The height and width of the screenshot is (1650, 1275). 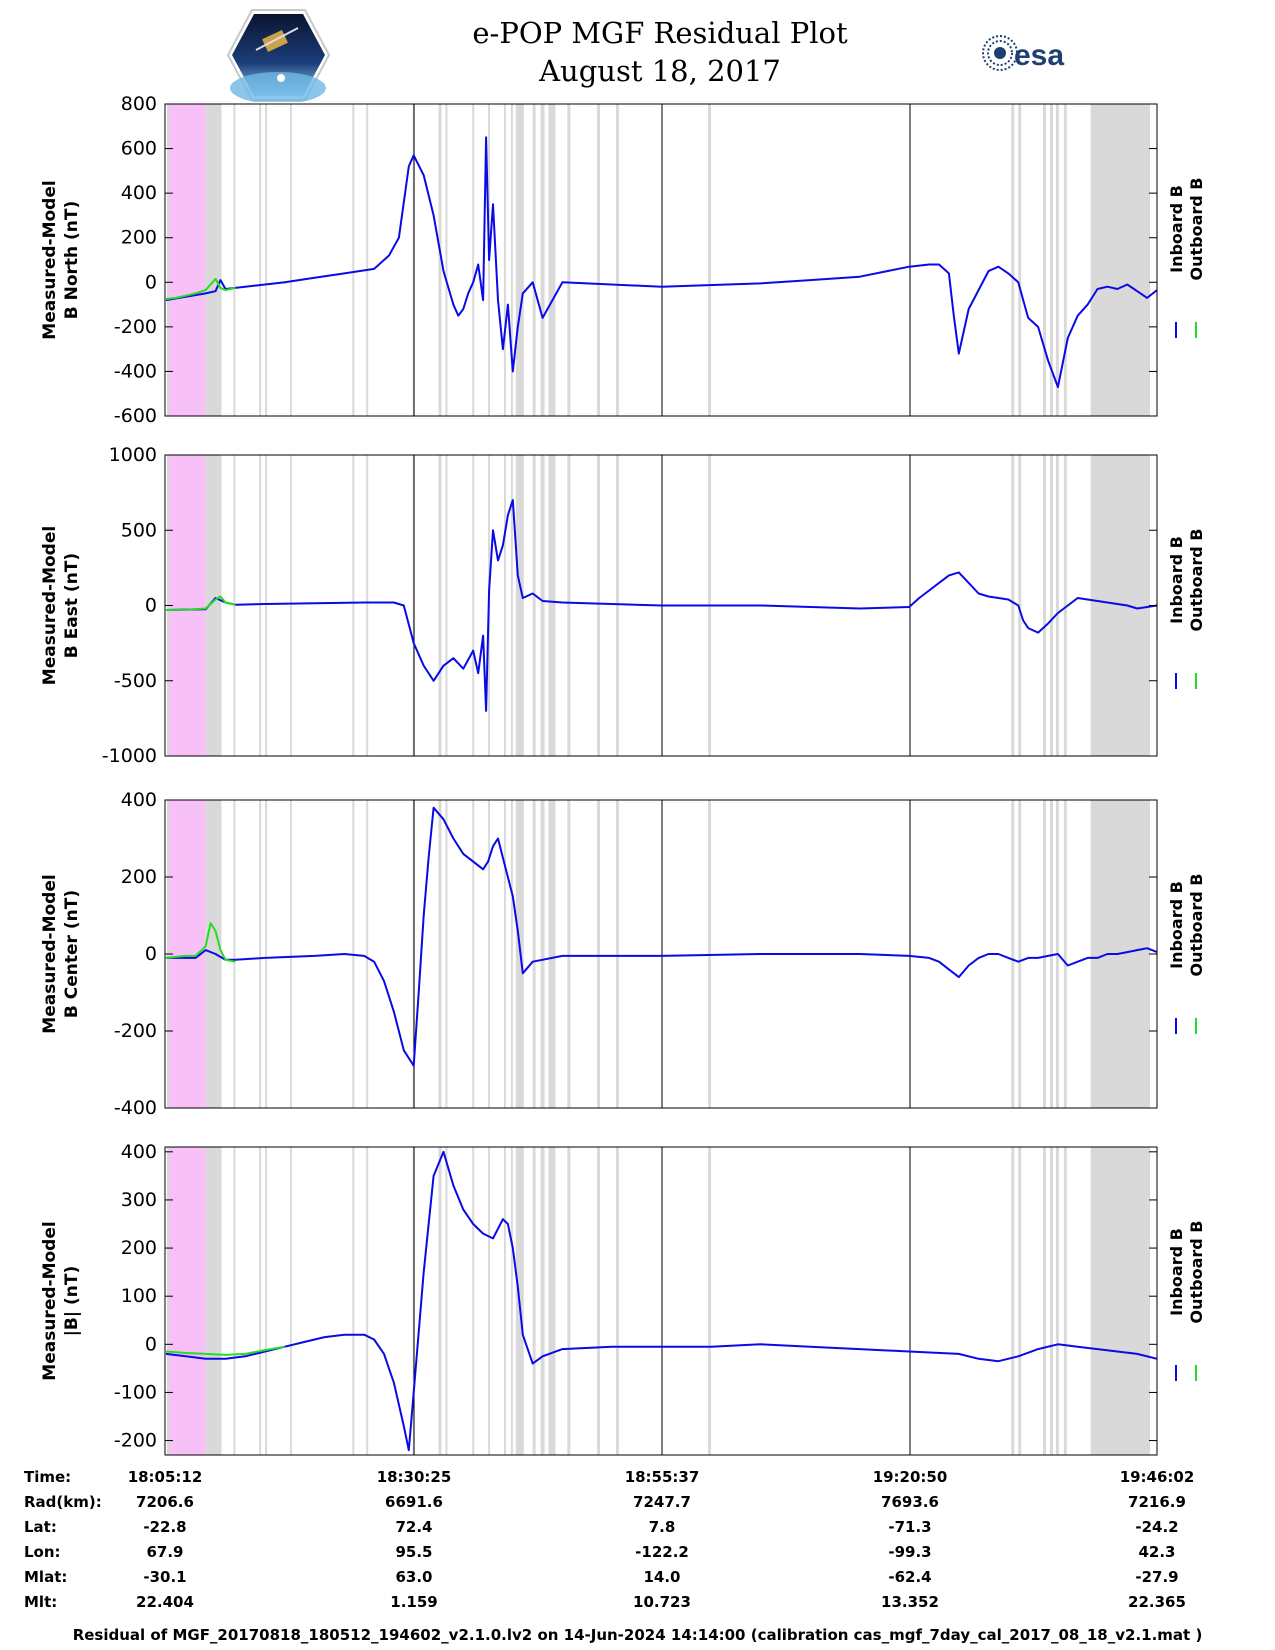 What do you see at coordinates (414, 1577) in the screenshot?
I see `ephemeris-cell: 63.0` at bounding box center [414, 1577].